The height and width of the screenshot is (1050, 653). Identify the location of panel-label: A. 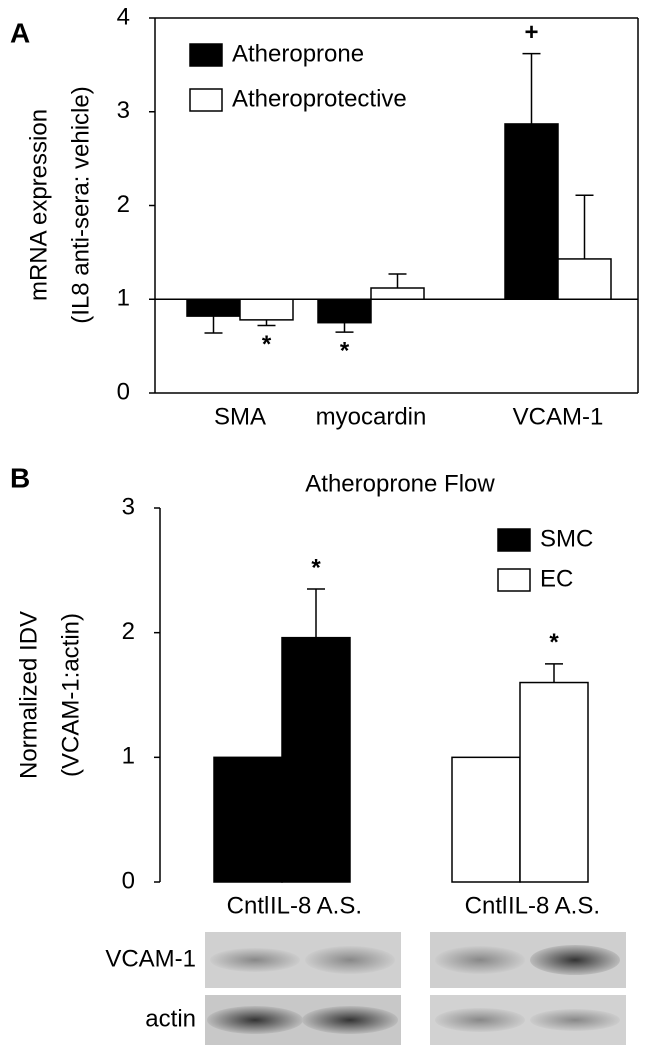
(20, 32).